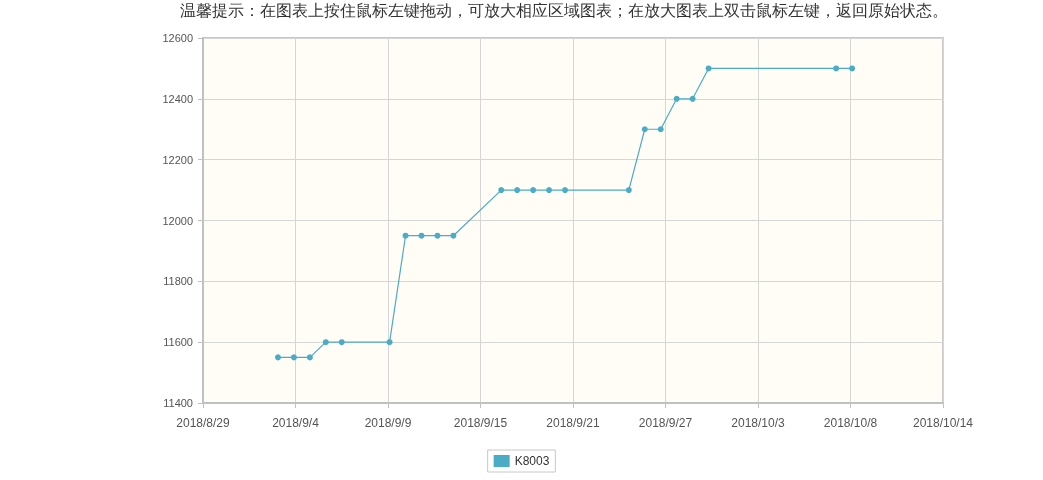 The height and width of the screenshot is (480, 1043). I want to click on x-tick-label: 2018/9/27, so click(665, 423).